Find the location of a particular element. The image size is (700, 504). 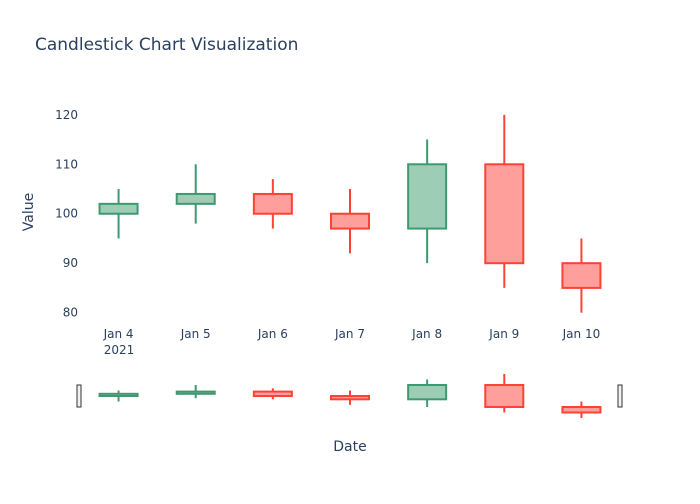

range-slider-left-handle is located at coordinates (79, 396).